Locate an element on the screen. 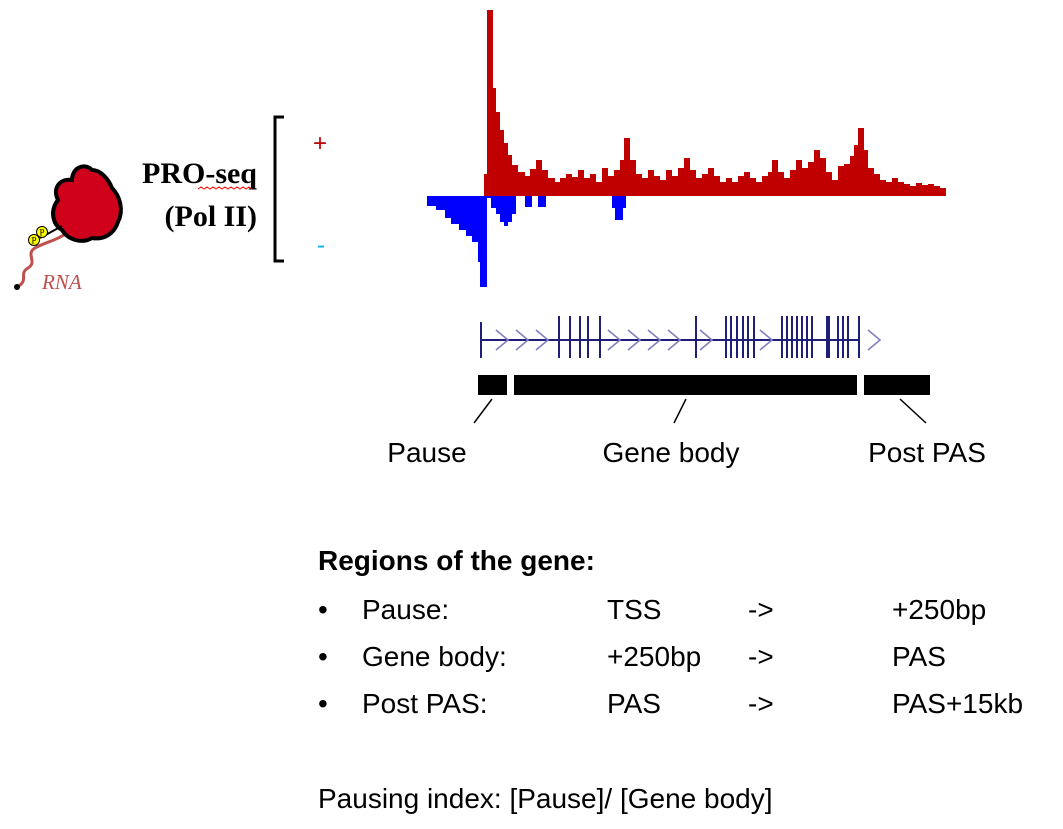 The image size is (1063, 829). gene-model is located at coordinates (681, 337).